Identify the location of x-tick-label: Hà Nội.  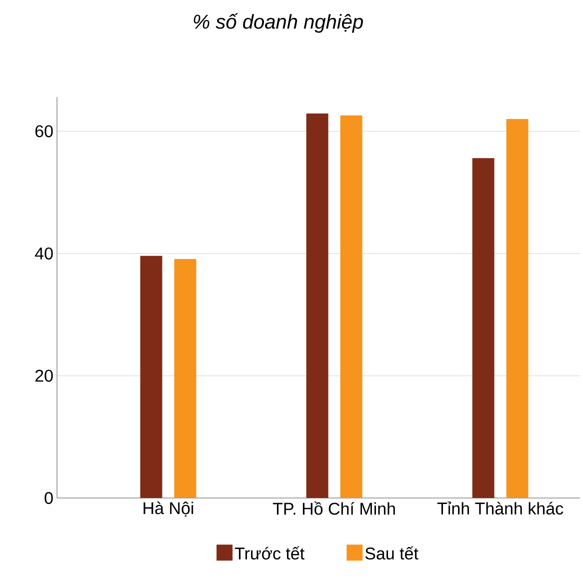
(169, 509).